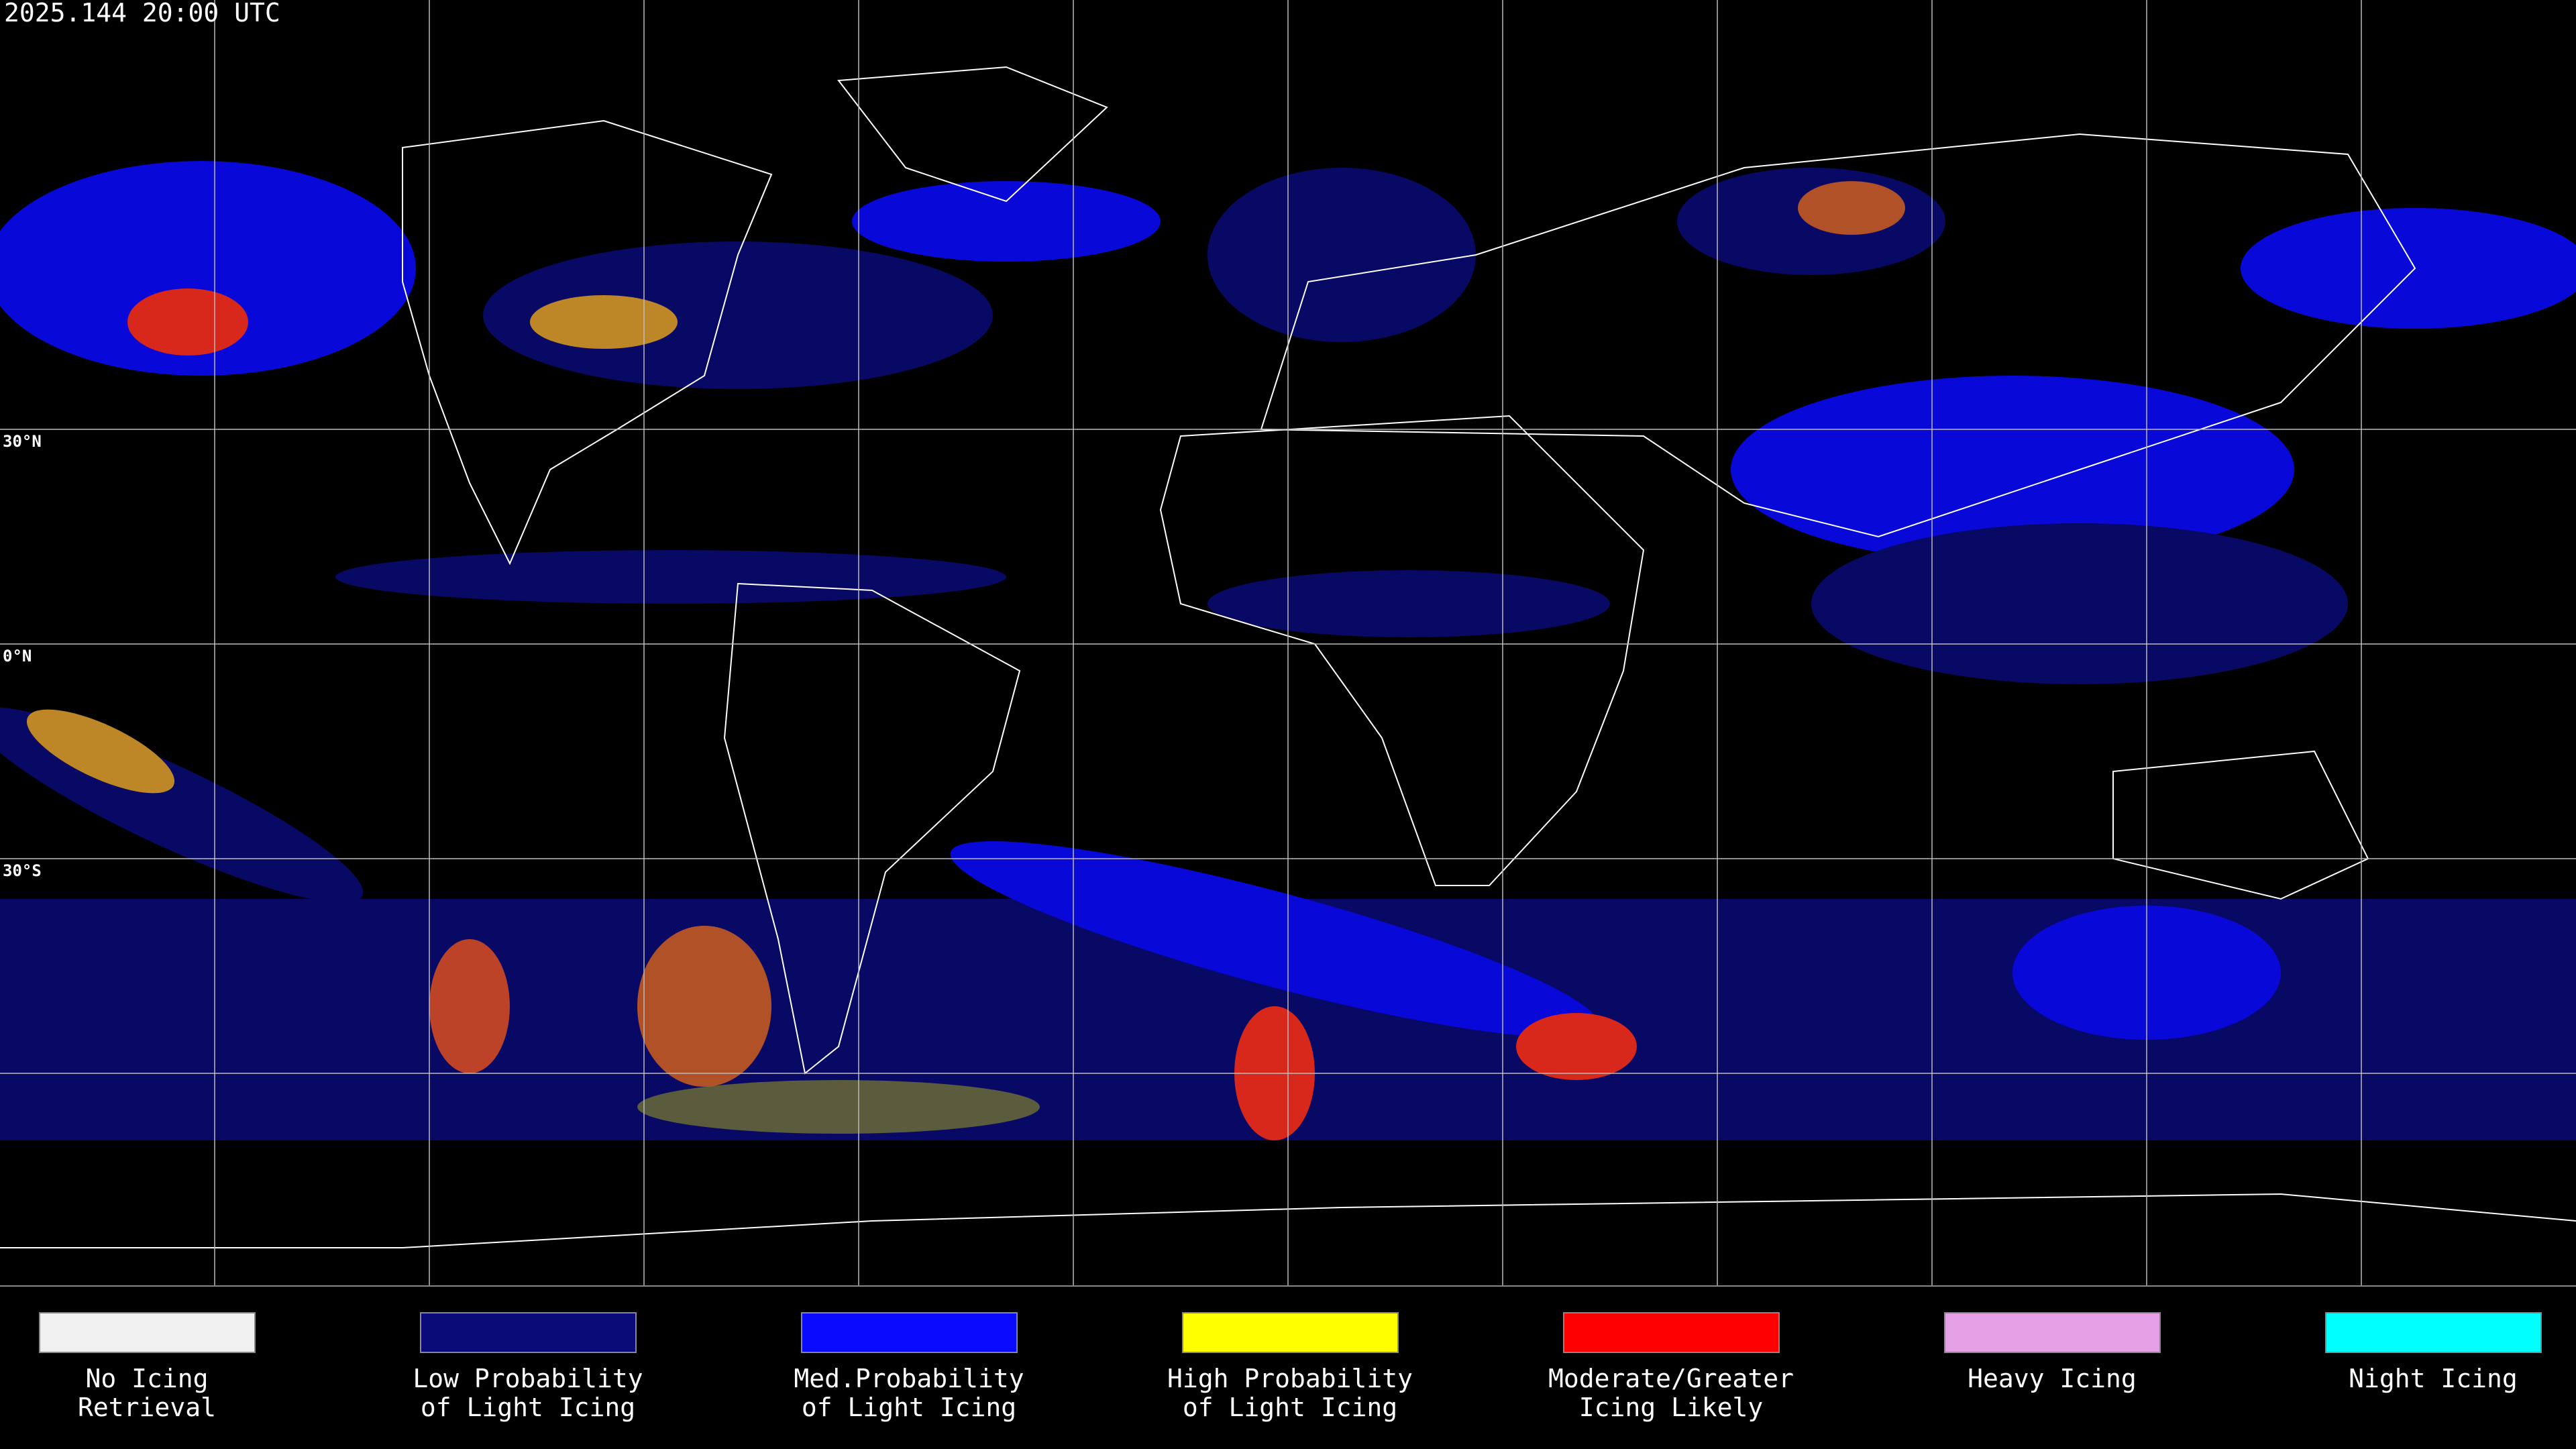 The image size is (2576, 1449). I want to click on latitude-label: 0°N, so click(17, 656).